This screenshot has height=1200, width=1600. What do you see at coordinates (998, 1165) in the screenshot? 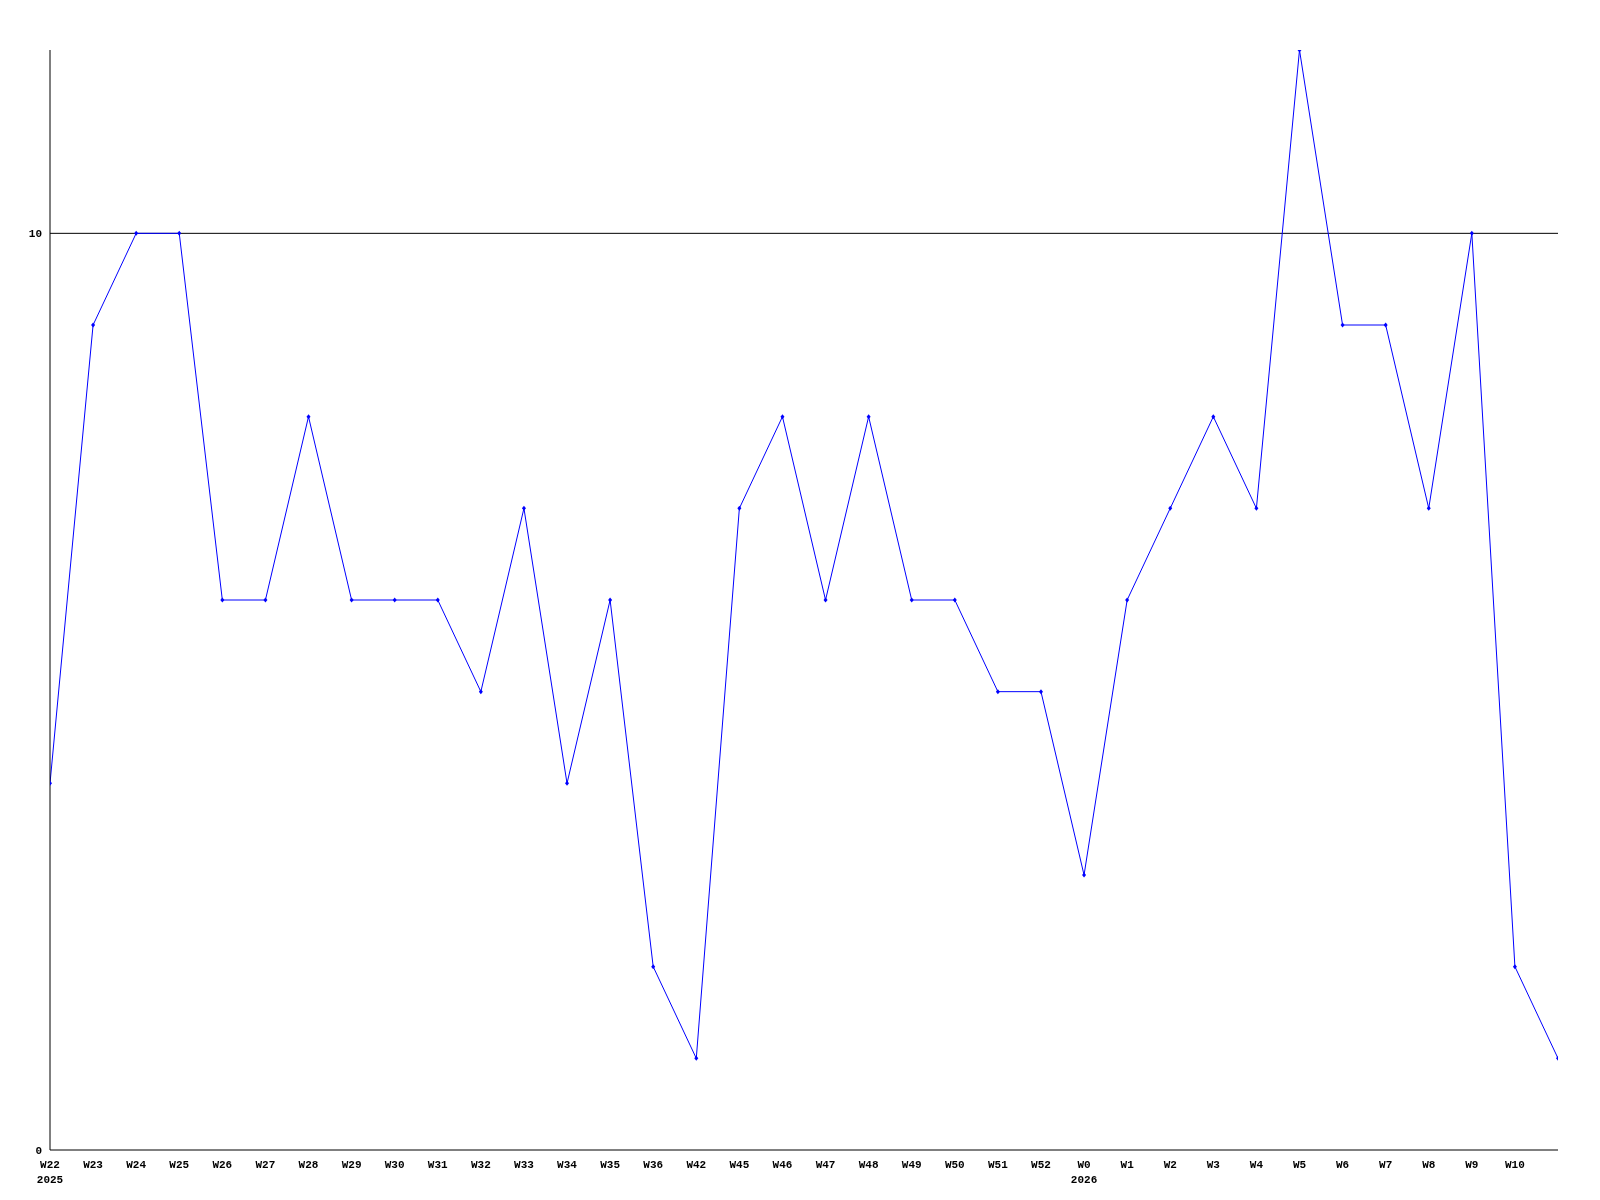
I see `x-tick-label: W51` at bounding box center [998, 1165].